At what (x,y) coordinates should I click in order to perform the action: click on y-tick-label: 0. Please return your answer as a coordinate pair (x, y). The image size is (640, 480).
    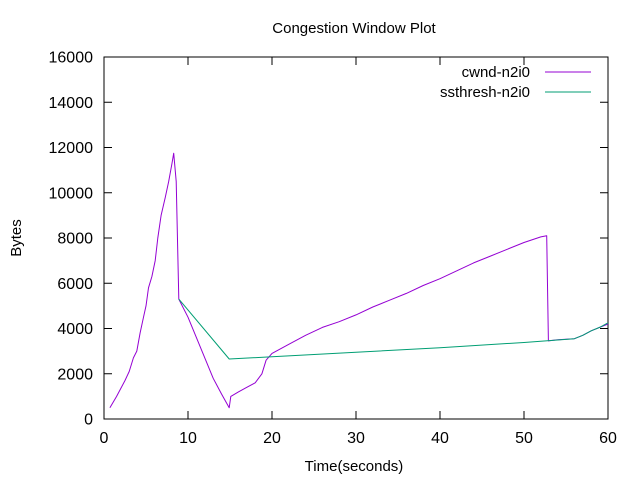
    Looking at the image, I should click on (88, 420).